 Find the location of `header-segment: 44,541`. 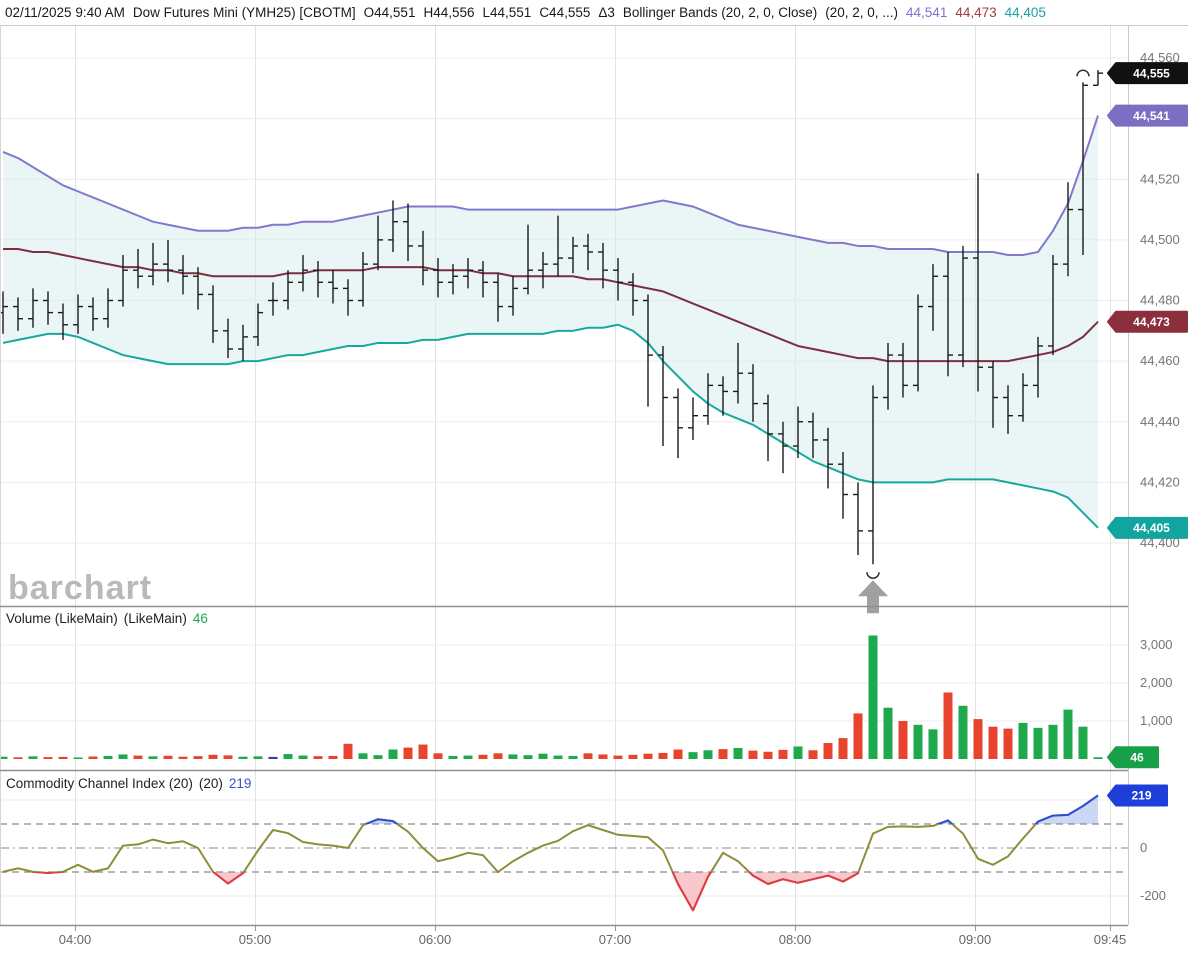

header-segment: 44,541 is located at coordinates (927, 12).